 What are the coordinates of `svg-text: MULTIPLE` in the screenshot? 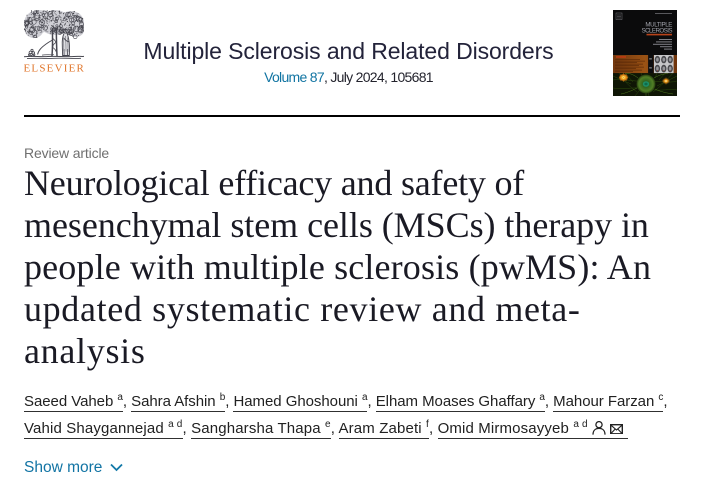 It's located at (658, 24).